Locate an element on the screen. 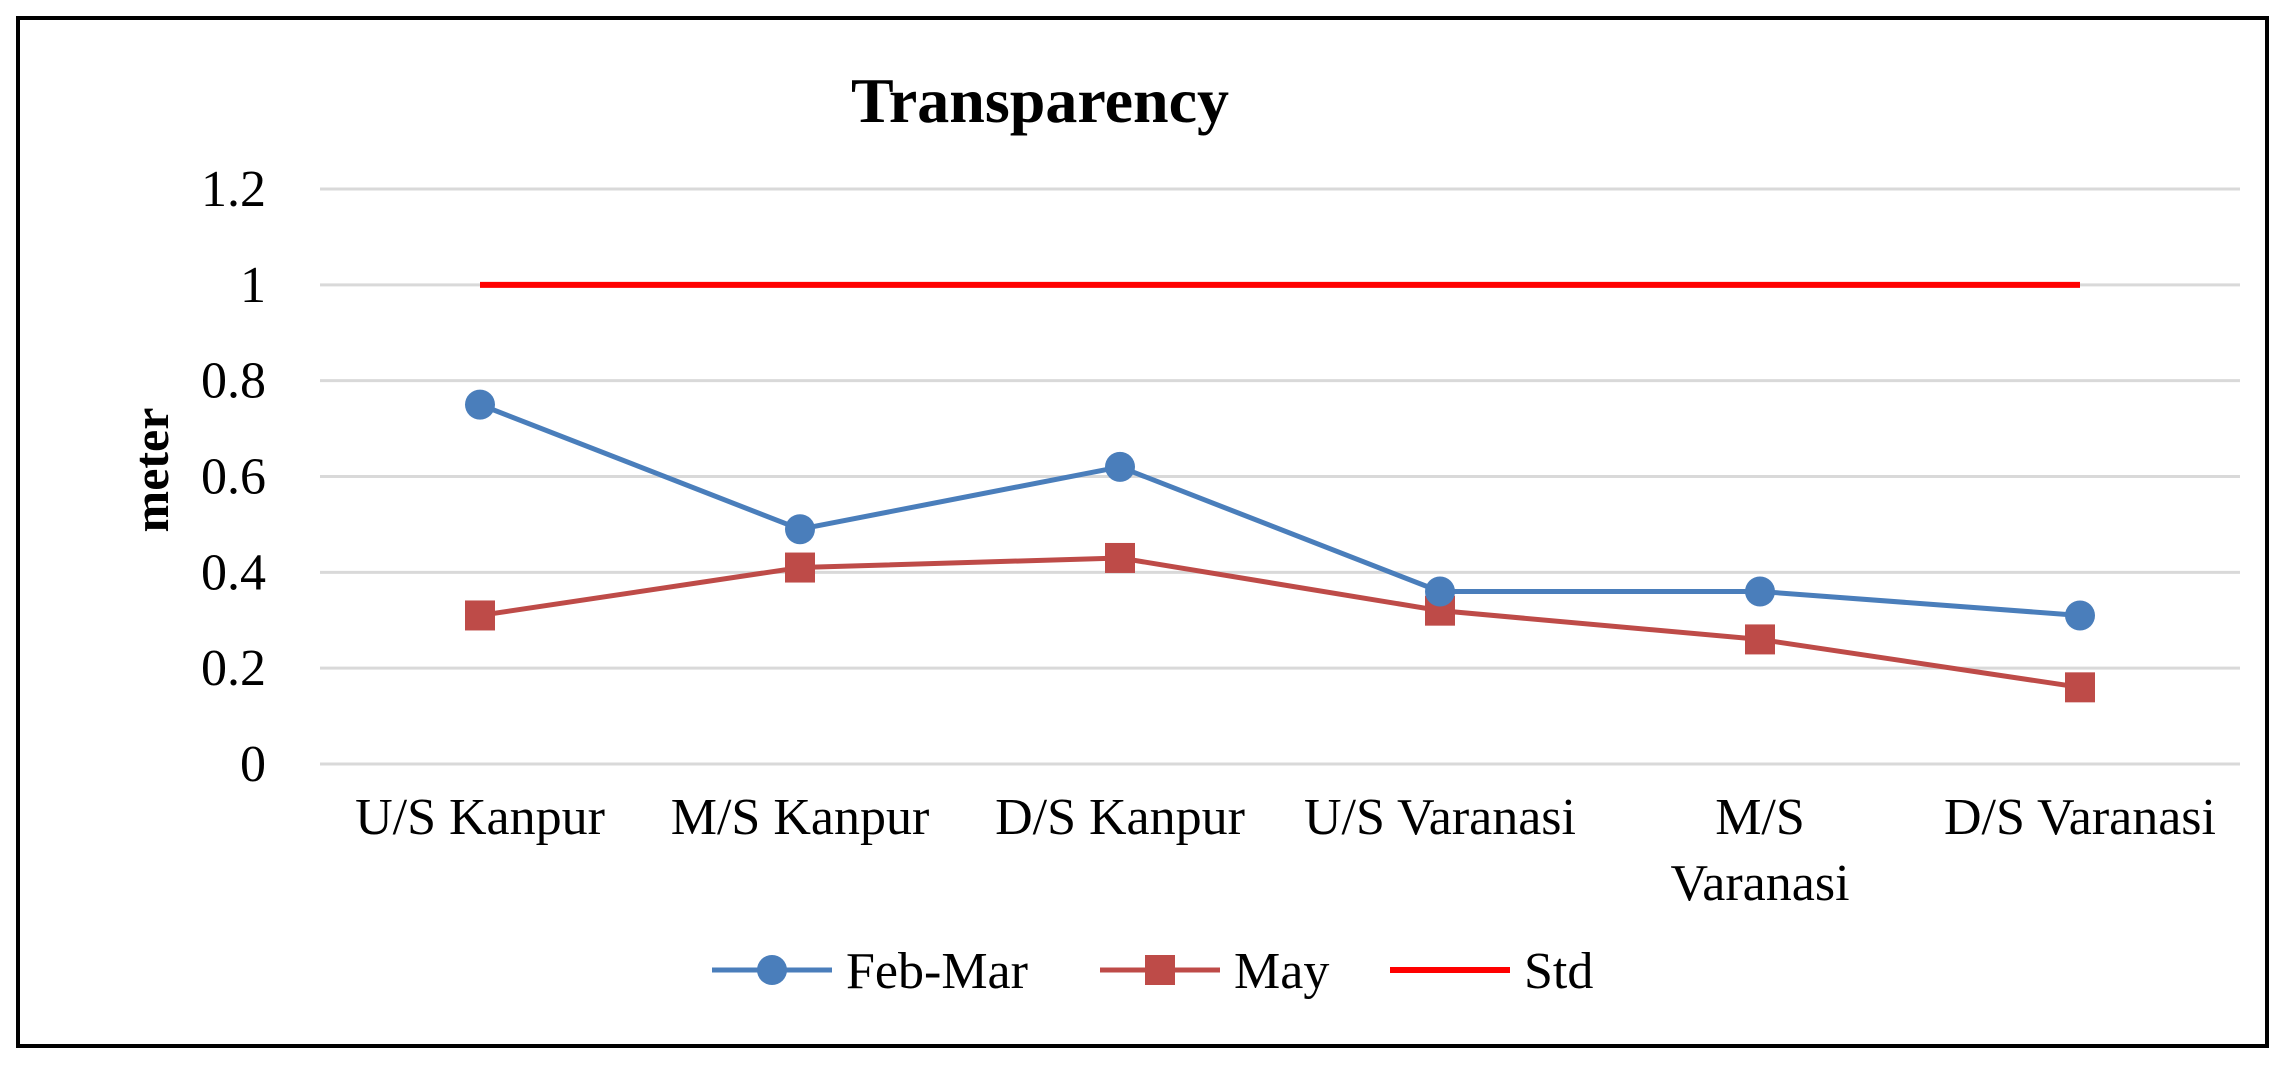 This screenshot has width=2291, height=1070. x-tick-label-line: M/S Kanpur is located at coordinates (800, 817).